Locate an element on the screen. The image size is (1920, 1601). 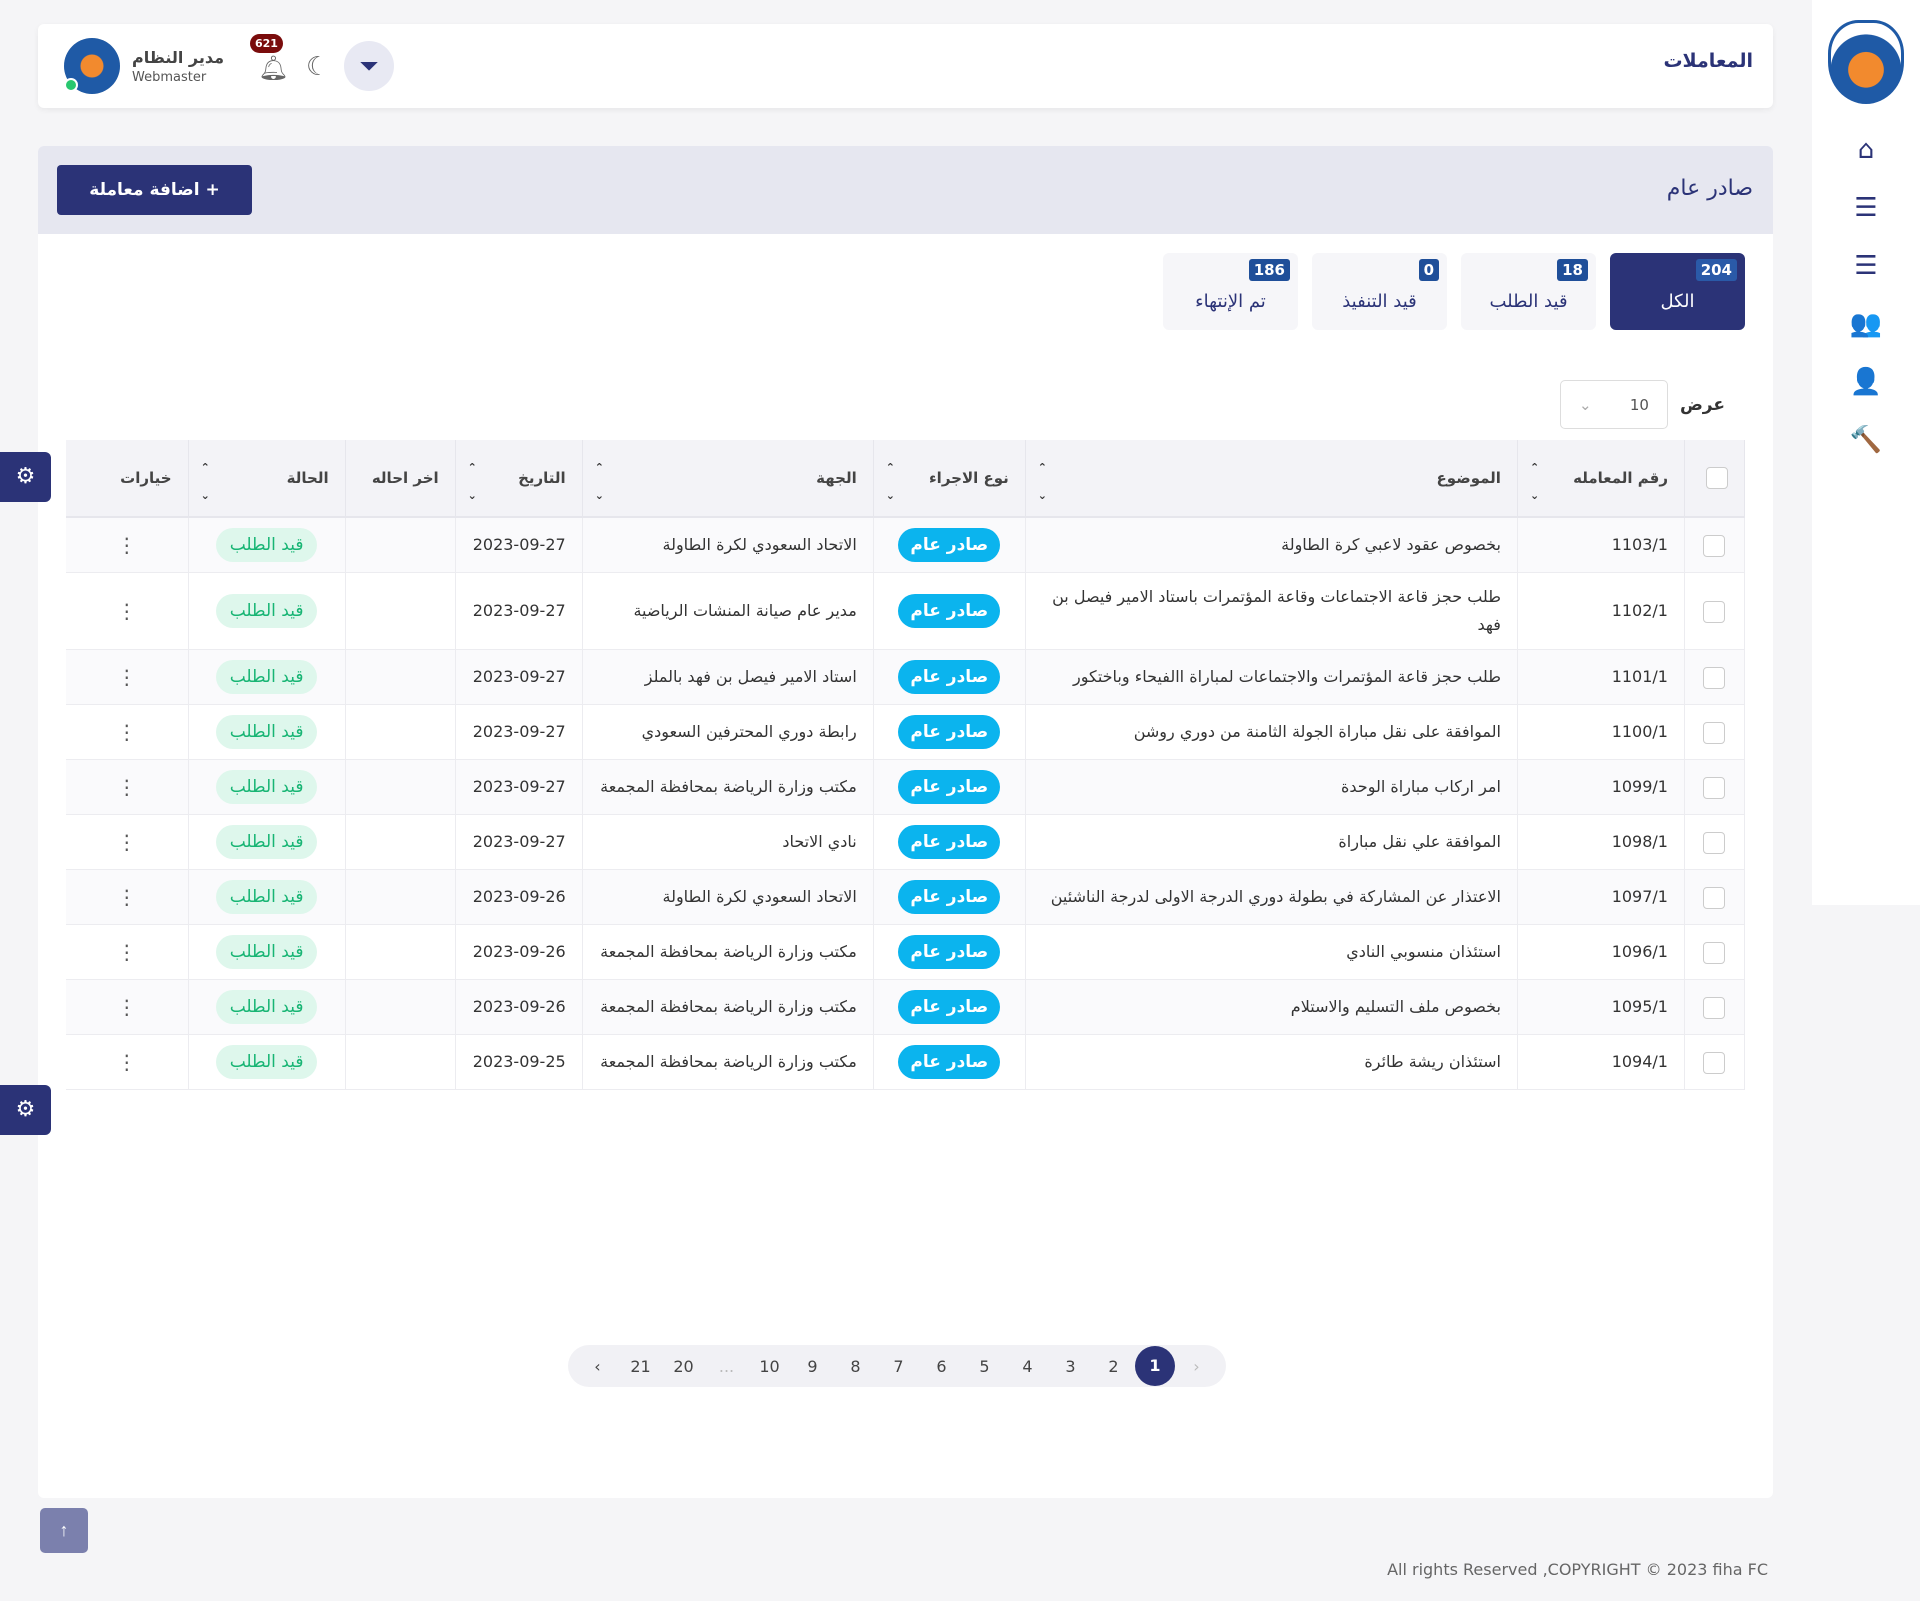
column-header: رقم المعامله ⌃ ⌄ is located at coordinates (1601, 479).